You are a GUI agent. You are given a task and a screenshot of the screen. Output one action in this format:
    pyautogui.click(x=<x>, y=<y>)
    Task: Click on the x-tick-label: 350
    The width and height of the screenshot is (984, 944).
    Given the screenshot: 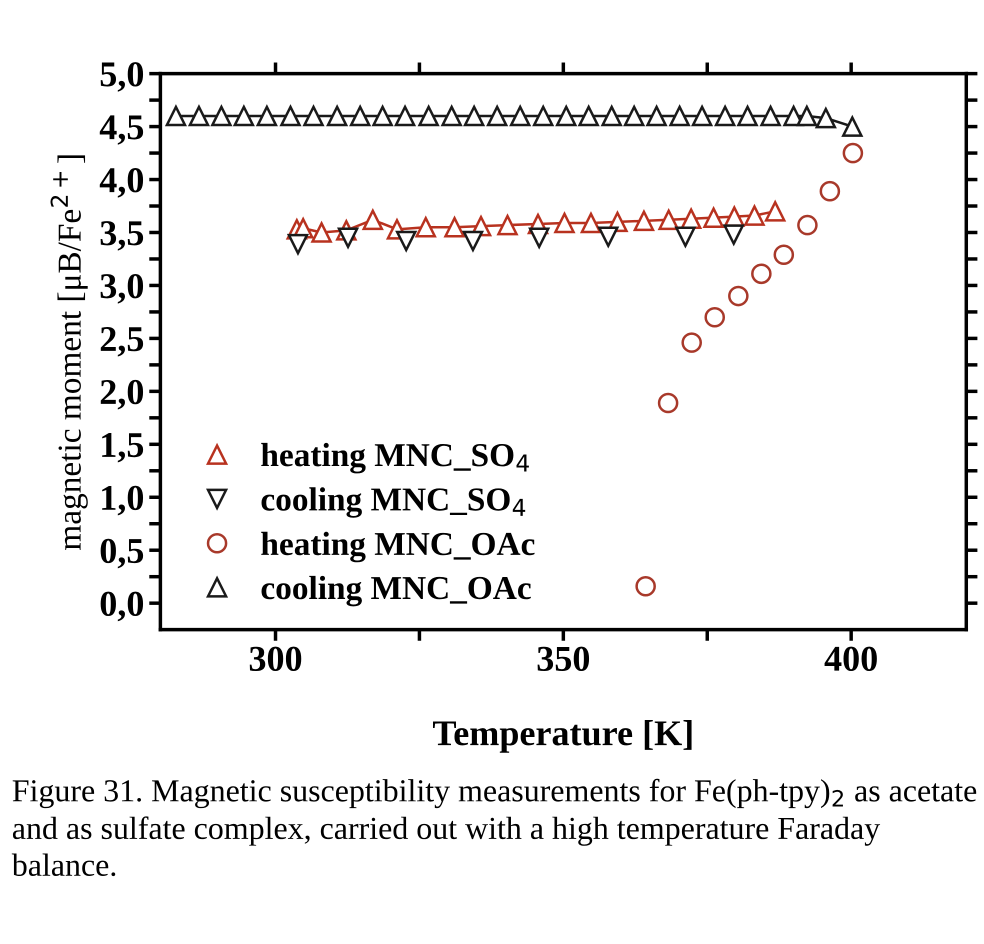 What is the action you would take?
    pyautogui.click(x=564, y=659)
    